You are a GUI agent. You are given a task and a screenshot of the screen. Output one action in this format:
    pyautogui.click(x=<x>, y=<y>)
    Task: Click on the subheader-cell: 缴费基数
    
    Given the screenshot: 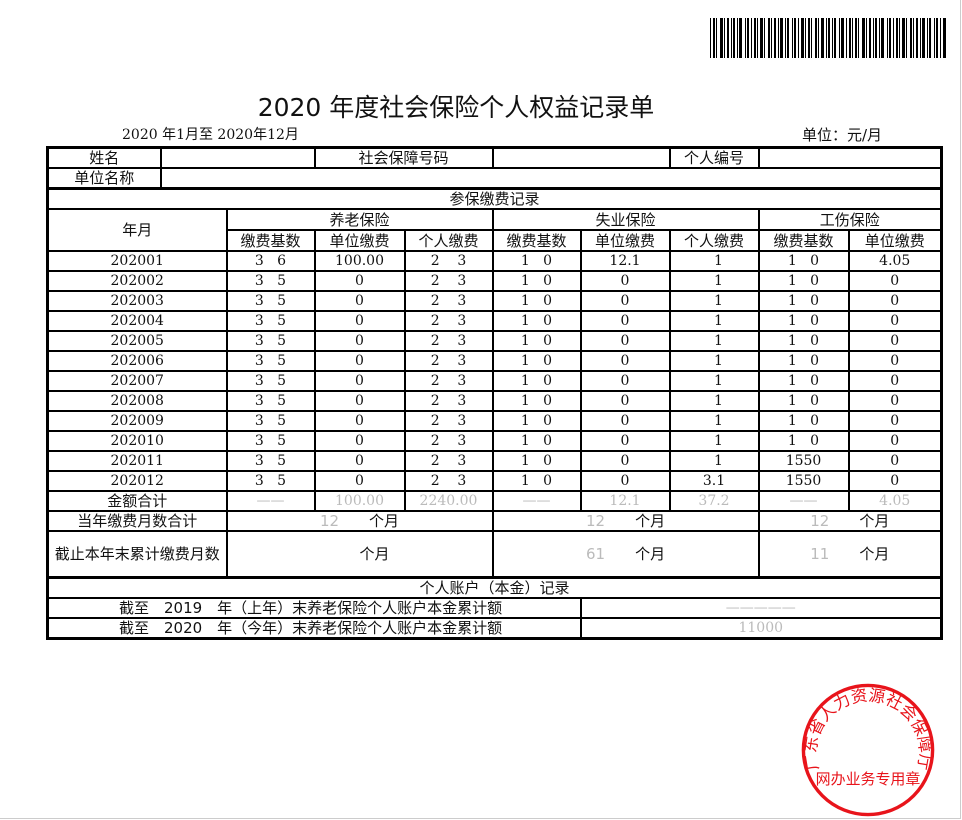 What is the action you would take?
    pyautogui.click(x=270, y=240)
    